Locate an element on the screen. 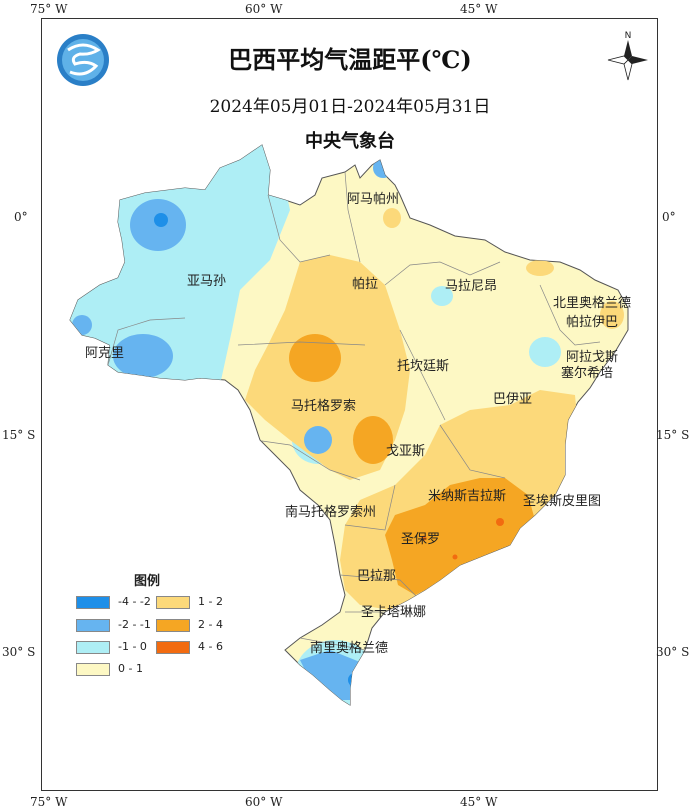  region-label-santa-catarina: 圣卡塔琳娜 is located at coordinates (393, 612).